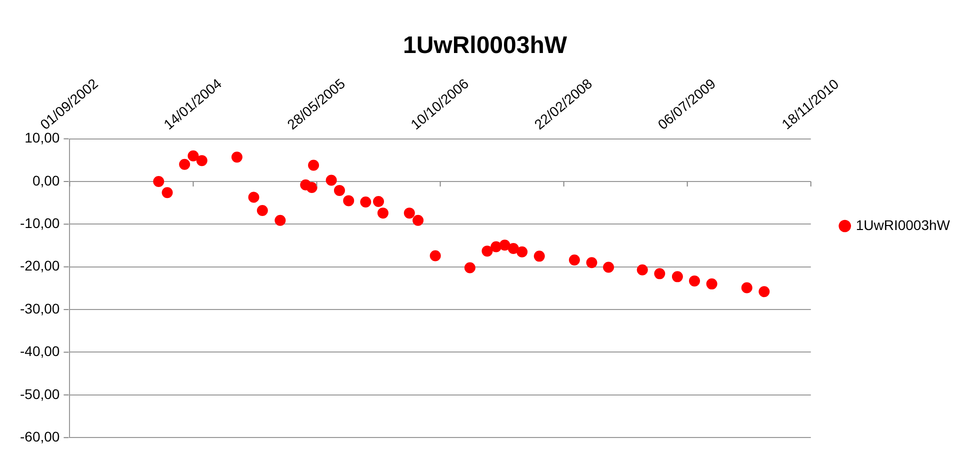 The width and height of the screenshot is (968, 456). What do you see at coordinates (485, 46) in the screenshot?
I see `chart-title: 1UwRl0003hW` at bounding box center [485, 46].